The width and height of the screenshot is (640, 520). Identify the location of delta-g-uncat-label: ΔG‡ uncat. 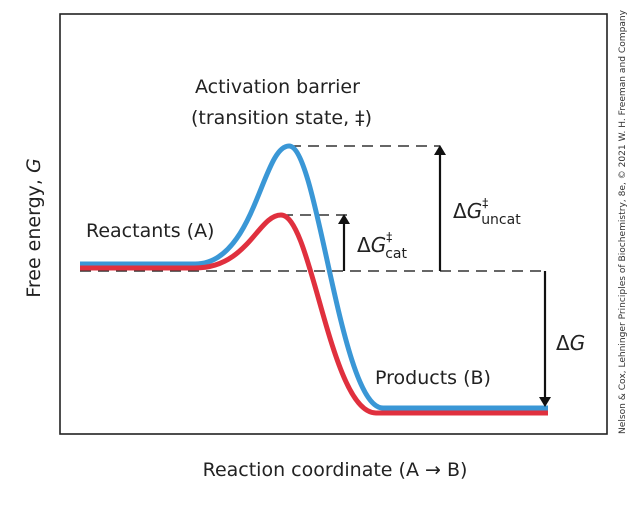
(487, 212).